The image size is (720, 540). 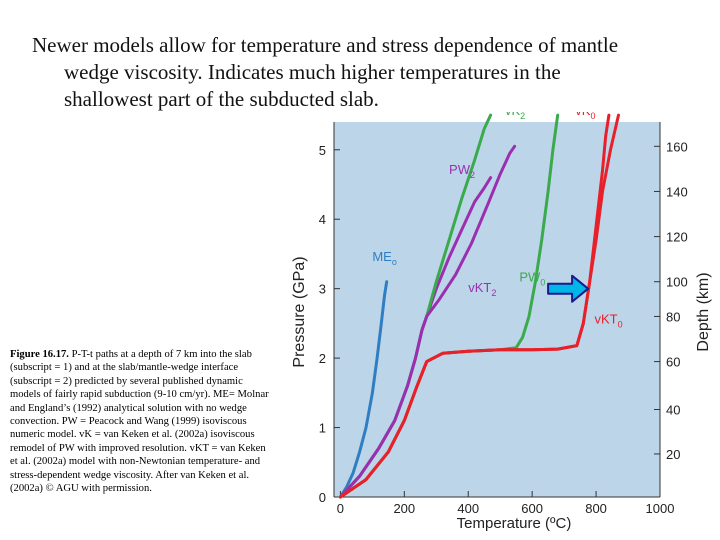 I want to click on series-label: MEo, so click(x=384, y=258).